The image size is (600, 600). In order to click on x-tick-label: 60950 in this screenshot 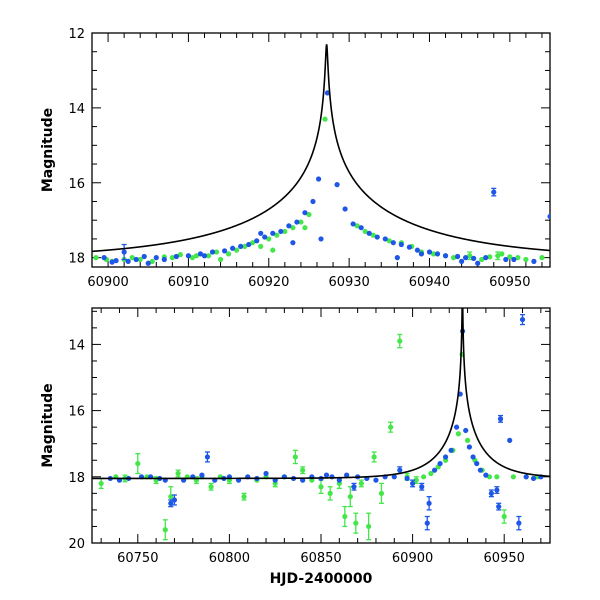, I will do `click(509, 282)`.